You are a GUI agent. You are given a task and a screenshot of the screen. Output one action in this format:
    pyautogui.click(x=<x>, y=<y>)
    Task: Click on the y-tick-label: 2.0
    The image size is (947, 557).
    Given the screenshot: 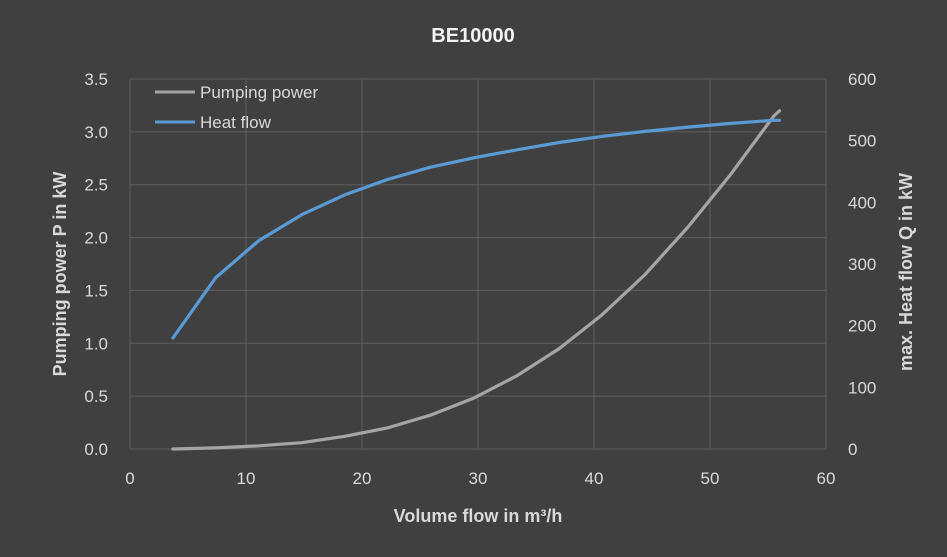 What is the action you would take?
    pyautogui.click(x=96, y=238)
    